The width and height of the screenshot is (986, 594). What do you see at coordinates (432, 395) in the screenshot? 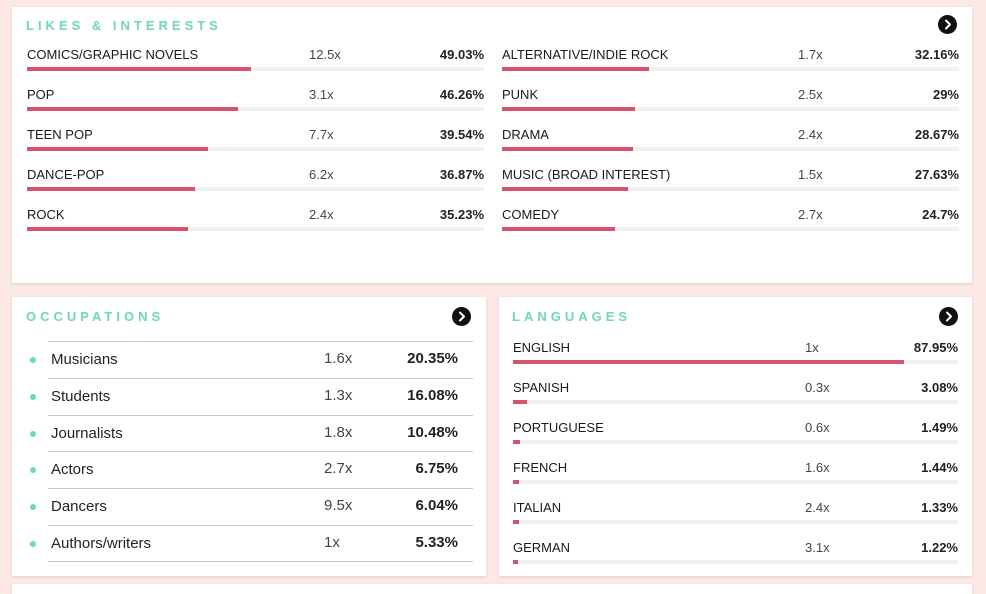
I see `occupation-percentage: 16.08%` at bounding box center [432, 395].